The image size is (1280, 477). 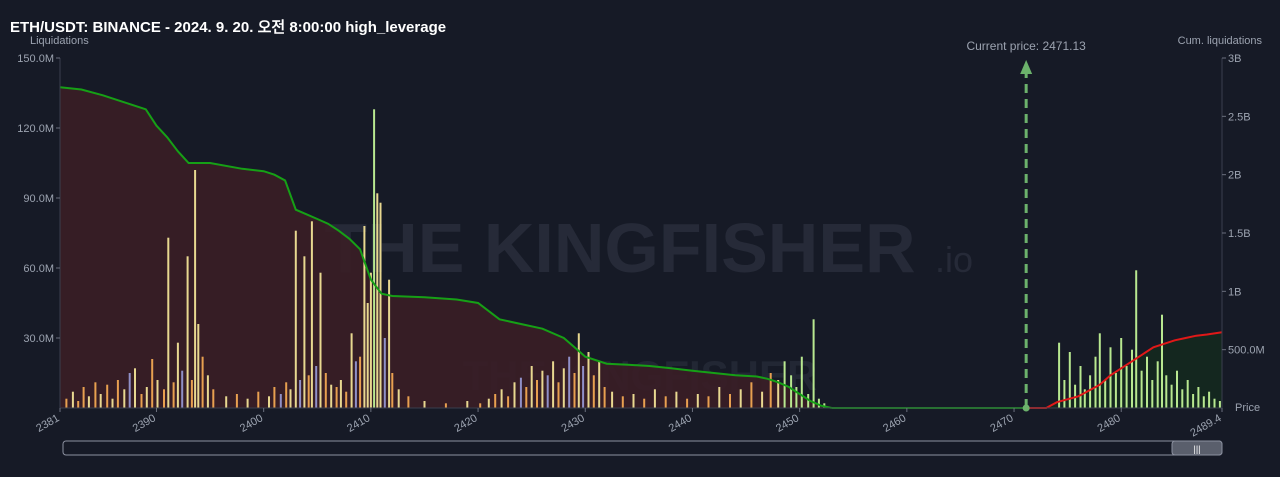 What do you see at coordinates (1239, 234) in the screenshot?
I see `y-right-tick-label: 1.5B` at bounding box center [1239, 234].